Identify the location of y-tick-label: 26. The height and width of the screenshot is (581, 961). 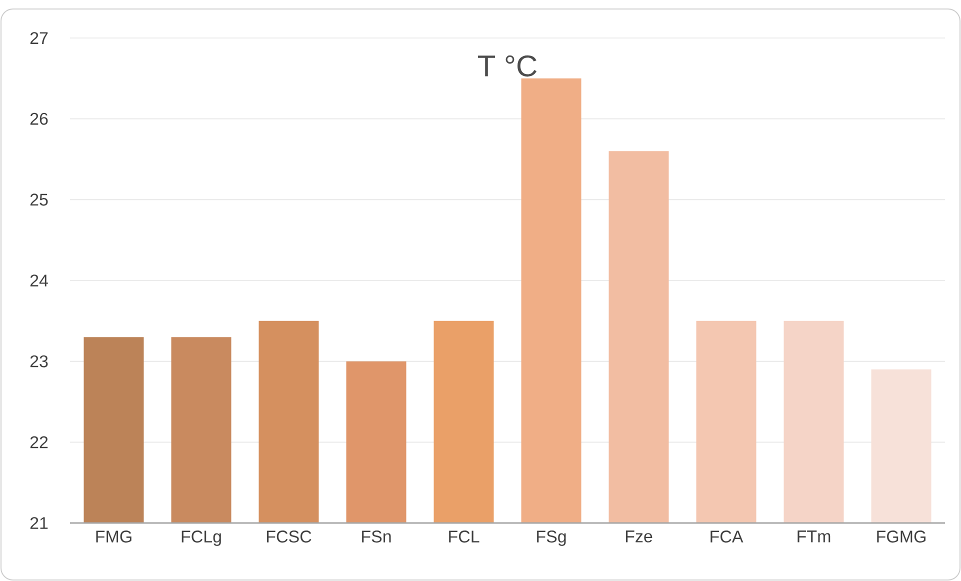
(39, 118).